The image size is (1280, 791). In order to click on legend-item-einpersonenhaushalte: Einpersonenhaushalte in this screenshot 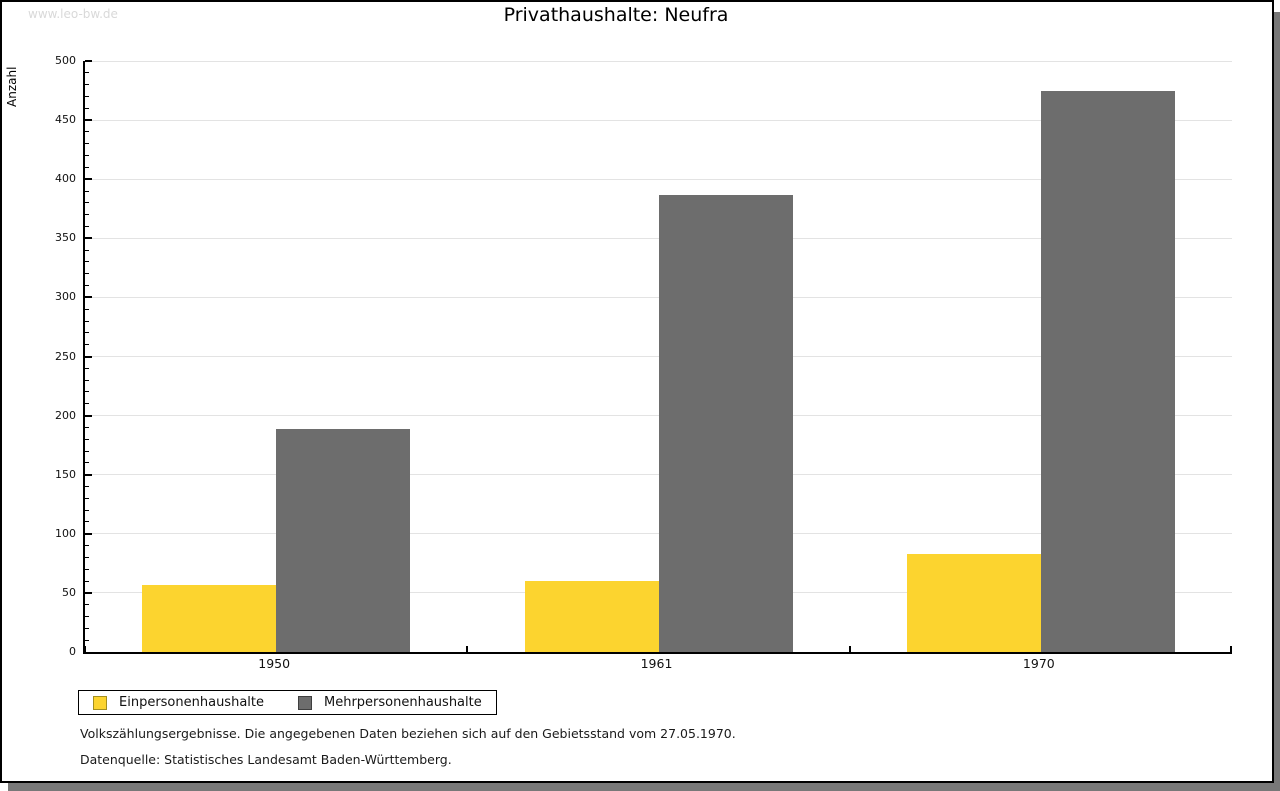, I will do `click(178, 702)`.